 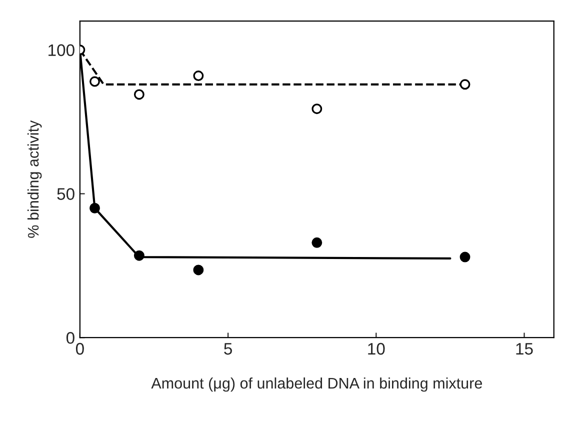 What do you see at coordinates (316, 384) in the screenshot?
I see `x-axis-title: Amount (μg) of unlabeled DNA in binding mixture` at bounding box center [316, 384].